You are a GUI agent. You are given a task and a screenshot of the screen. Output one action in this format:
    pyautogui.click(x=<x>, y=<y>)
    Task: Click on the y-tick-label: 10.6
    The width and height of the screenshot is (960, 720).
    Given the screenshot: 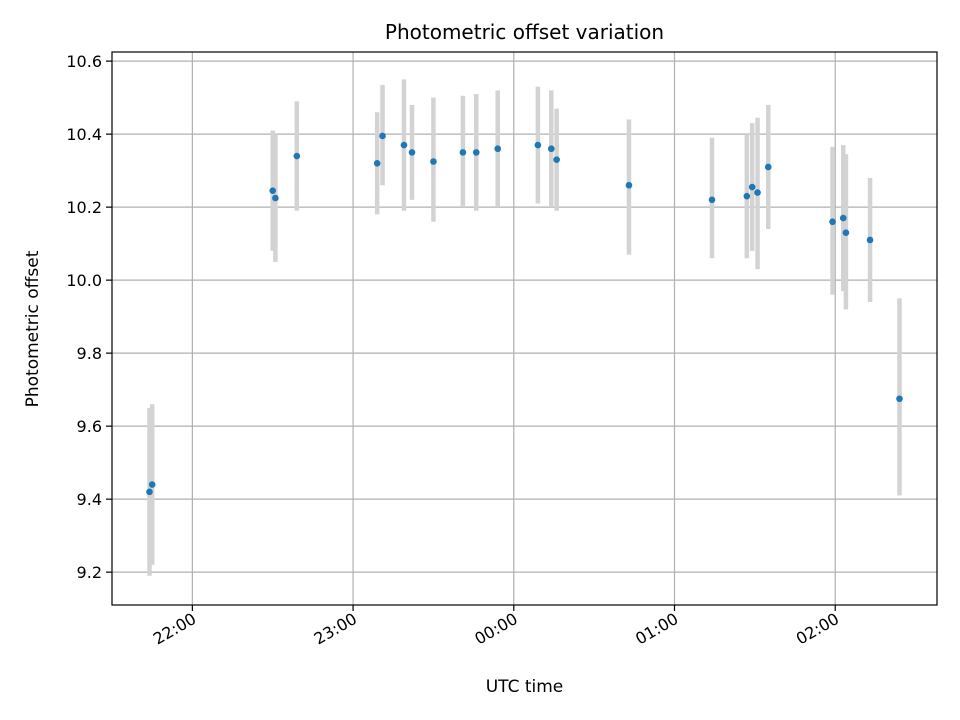 What is the action you would take?
    pyautogui.click(x=84, y=61)
    